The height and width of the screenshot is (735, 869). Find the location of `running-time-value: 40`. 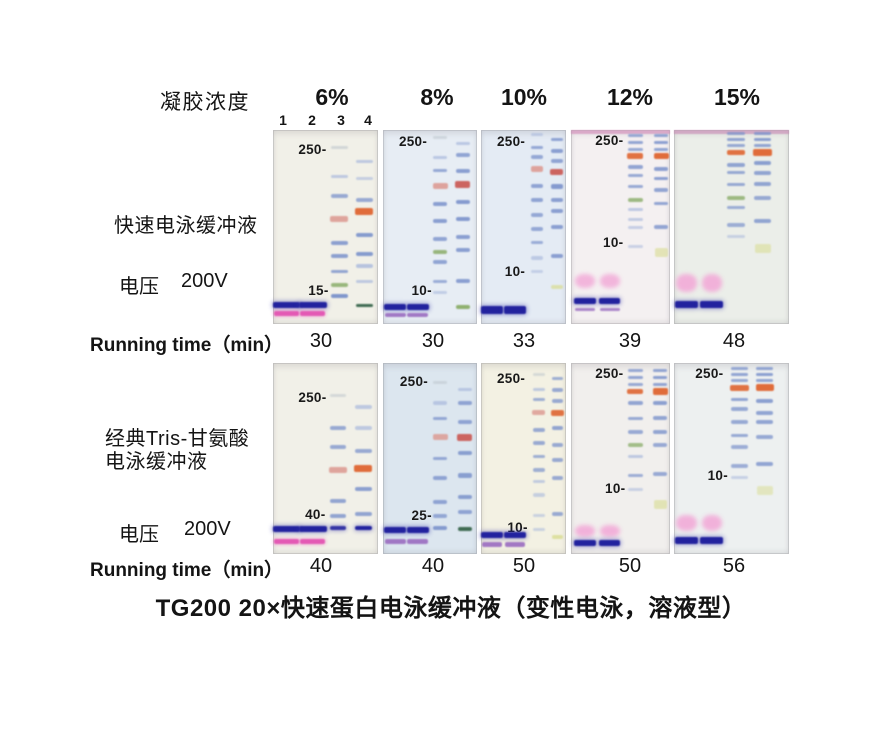

running-time-value: 40 is located at coordinates (321, 566).